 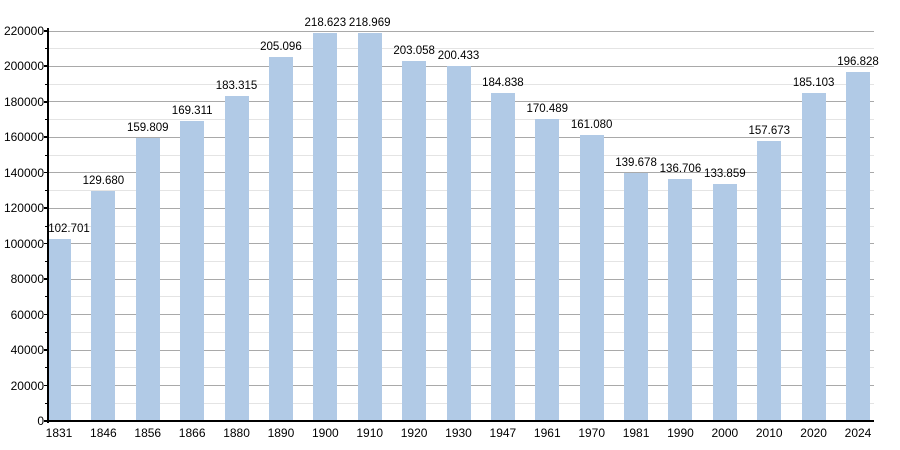 I want to click on y-axis-tick-label: 160000, so click(x=23, y=137).